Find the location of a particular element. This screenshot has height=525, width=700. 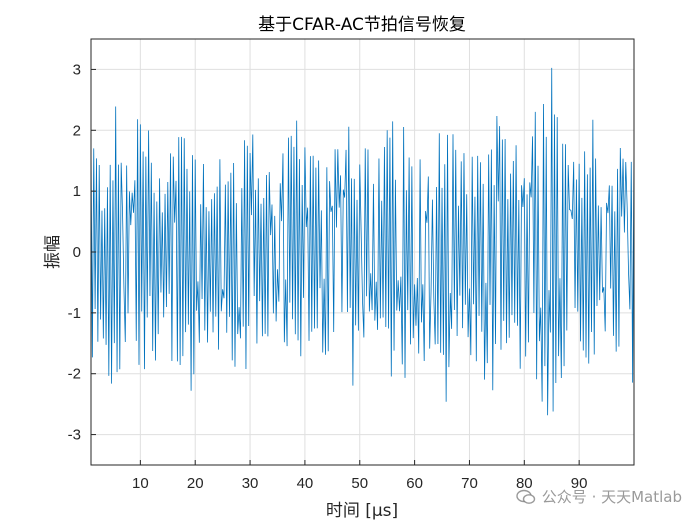

x-tick-label: 30 is located at coordinates (250, 483).